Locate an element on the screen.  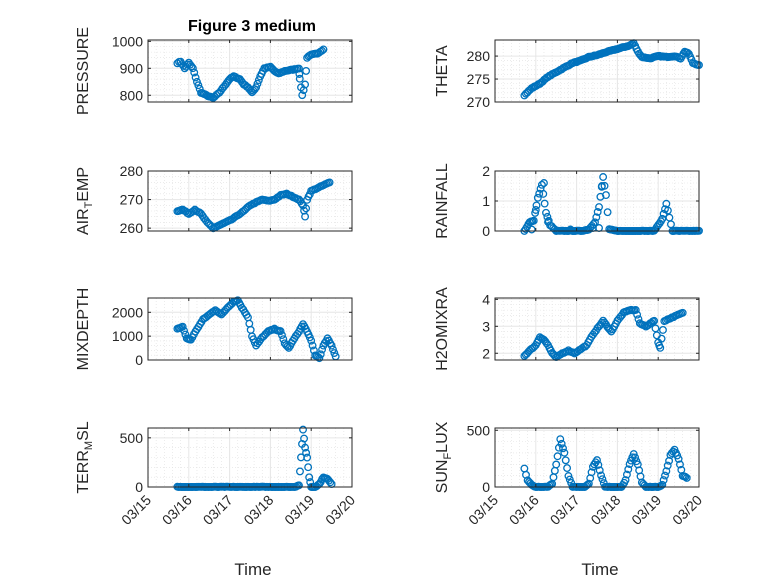
subplot-theta: 270 275 280 THETA is located at coordinates (568, 74).